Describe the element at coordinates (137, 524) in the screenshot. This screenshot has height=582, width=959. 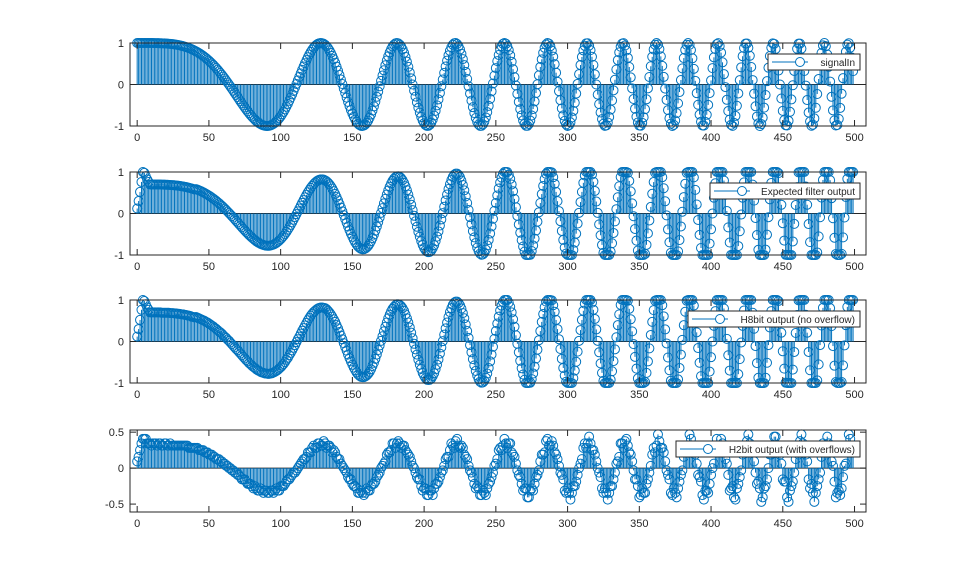
I see `x-tick-label: 0` at that location.